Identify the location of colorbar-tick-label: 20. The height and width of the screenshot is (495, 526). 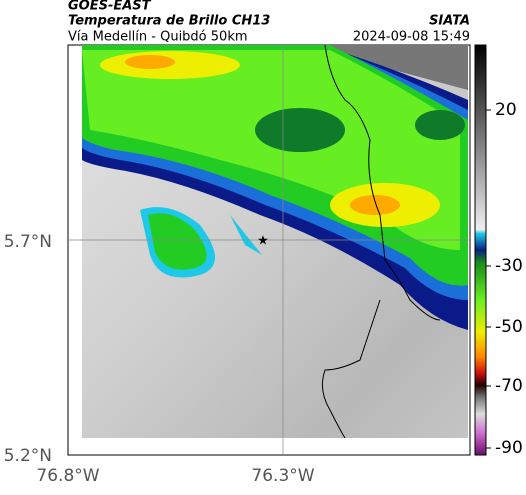
(506, 110).